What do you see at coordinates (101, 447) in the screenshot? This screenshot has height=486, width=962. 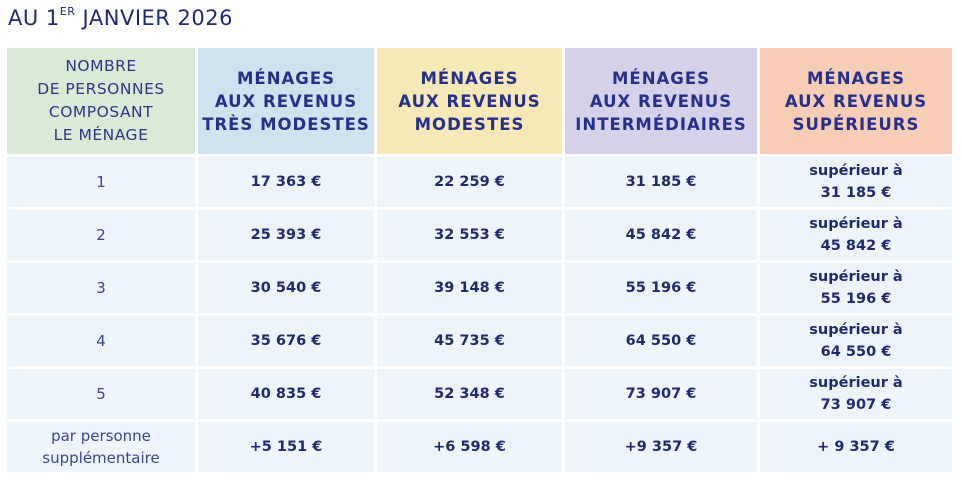 I see `row-label: par personne supplémentaire` at bounding box center [101, 447].